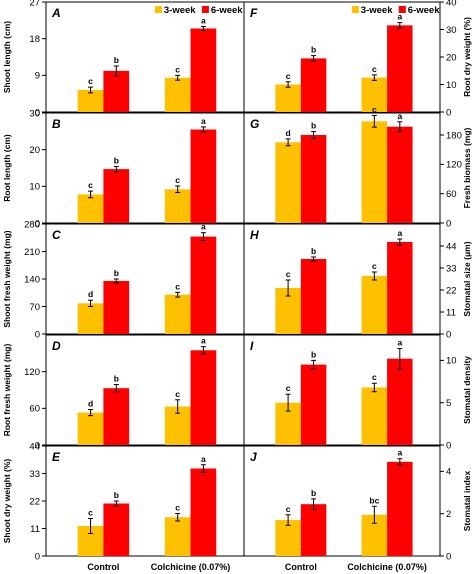 This screenshot has height=574, width=474. Describe the element at coordinates (254, 124) in the screenshot. I see `panel-label: G` at that location.